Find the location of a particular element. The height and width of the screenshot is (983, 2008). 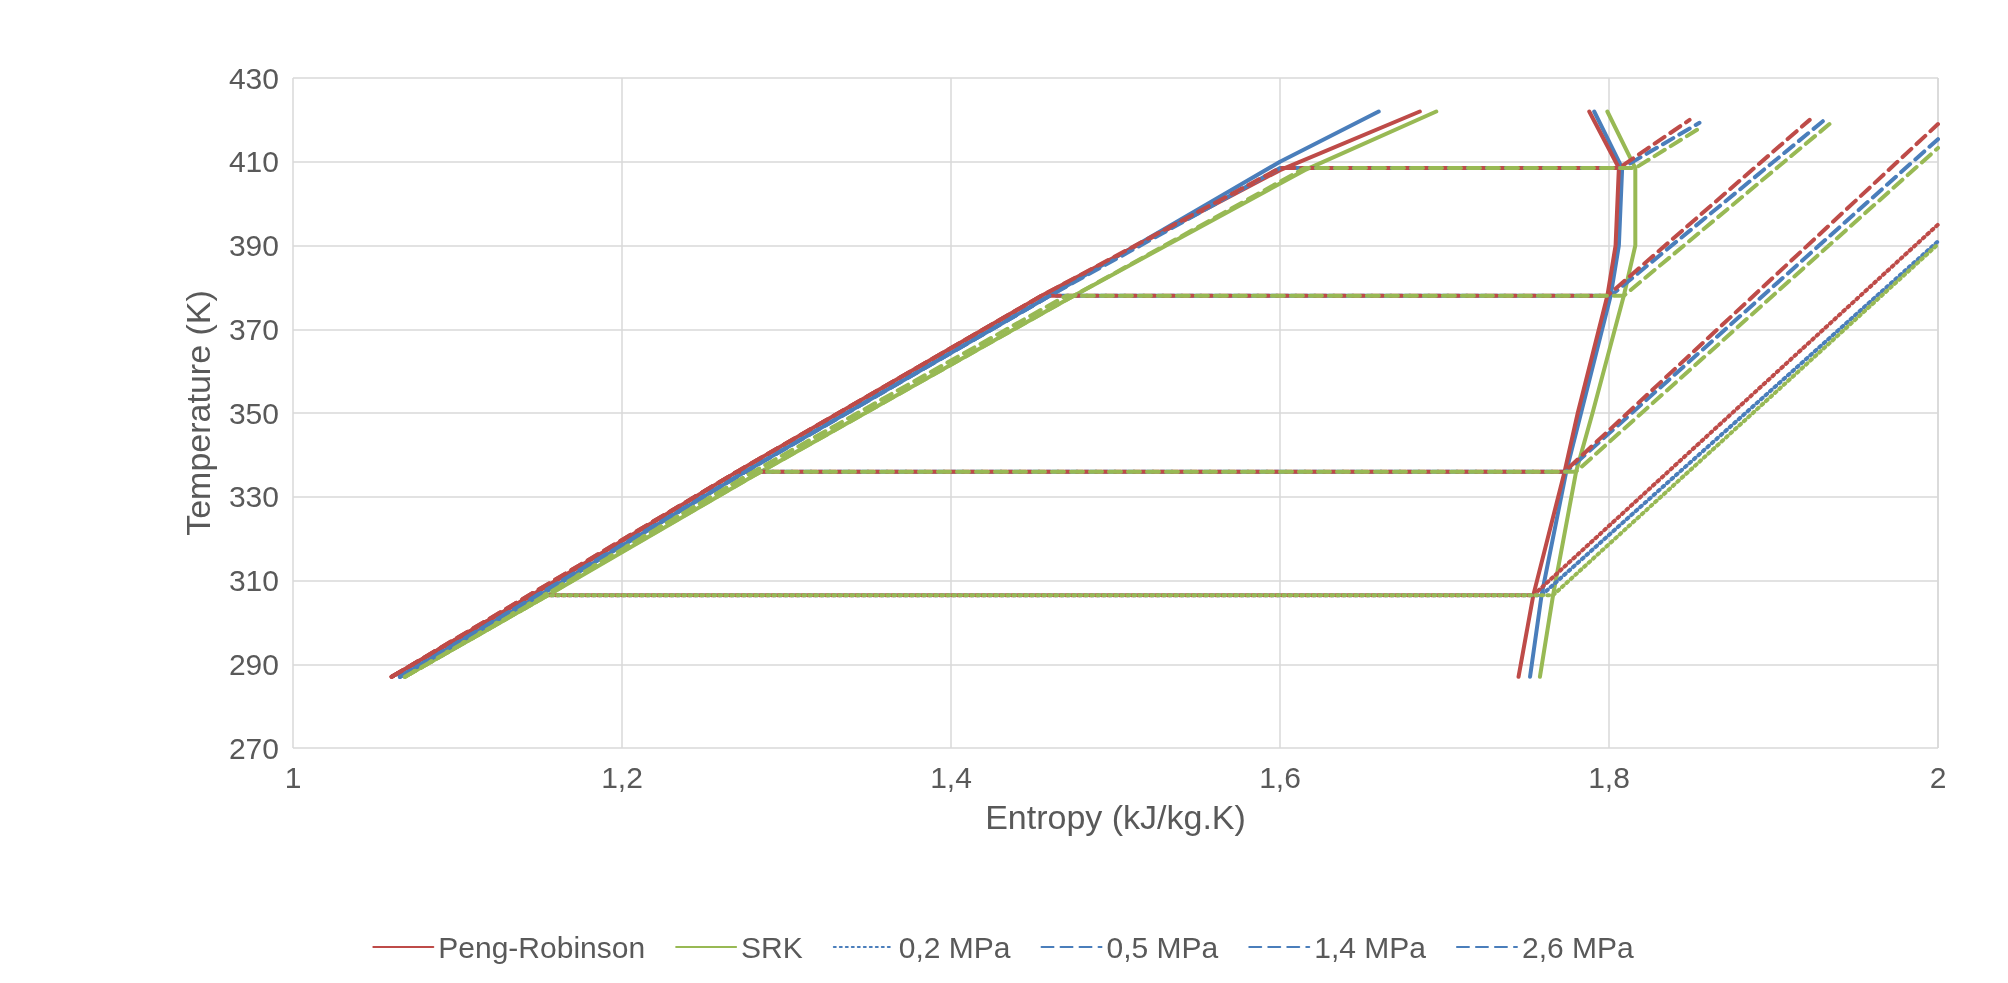

x-tick-label: 2 is located at coordinates (1938, 777).